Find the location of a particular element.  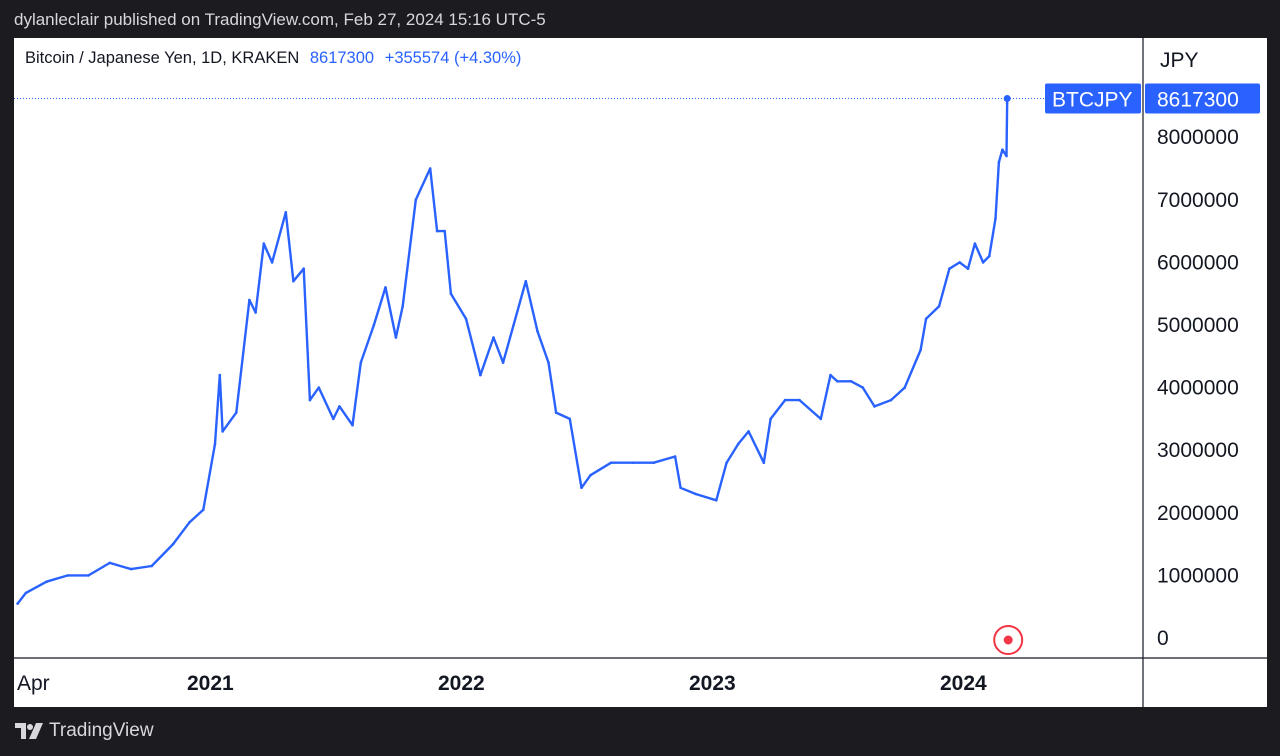

y-tick-label: 2000000 is located at coordinates (1198, 513).